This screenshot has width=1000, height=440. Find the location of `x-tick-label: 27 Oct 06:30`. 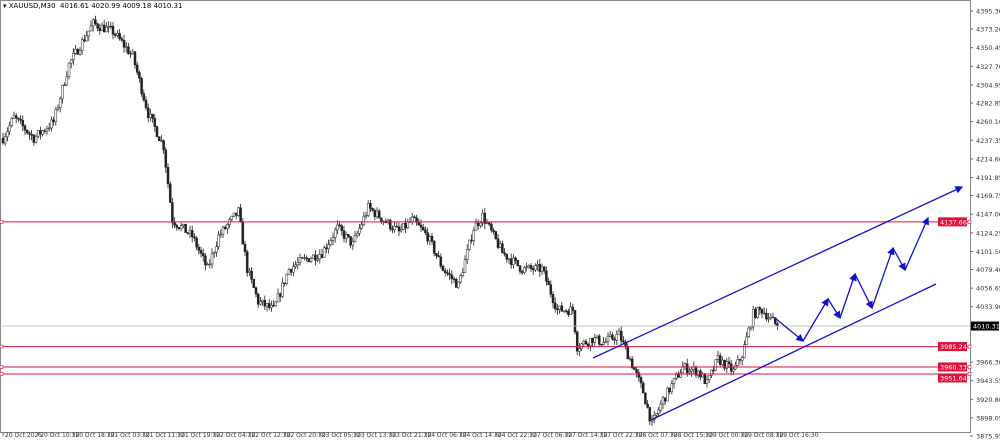

x-tick-label: 27 Oct 06:30 is located at coordinates (552, 435).